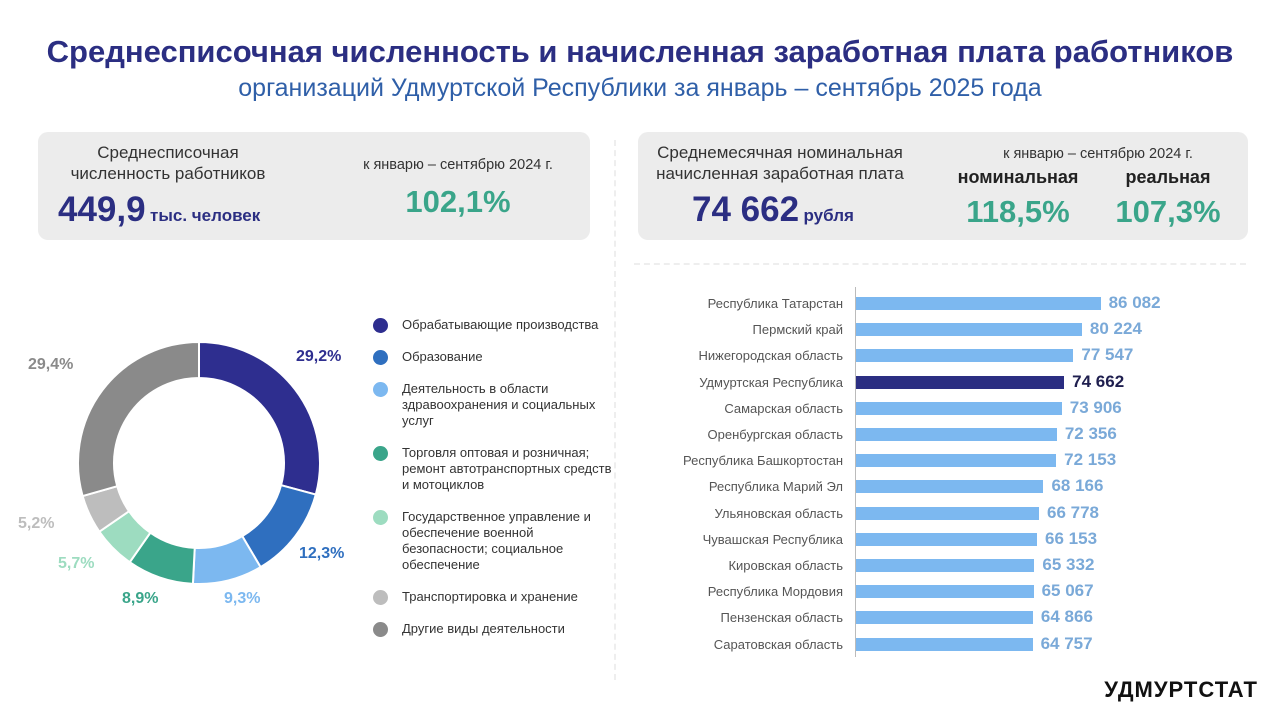 The image size is (1280, 720). I want to click on employment-value: 449,9, so click(102, 209).